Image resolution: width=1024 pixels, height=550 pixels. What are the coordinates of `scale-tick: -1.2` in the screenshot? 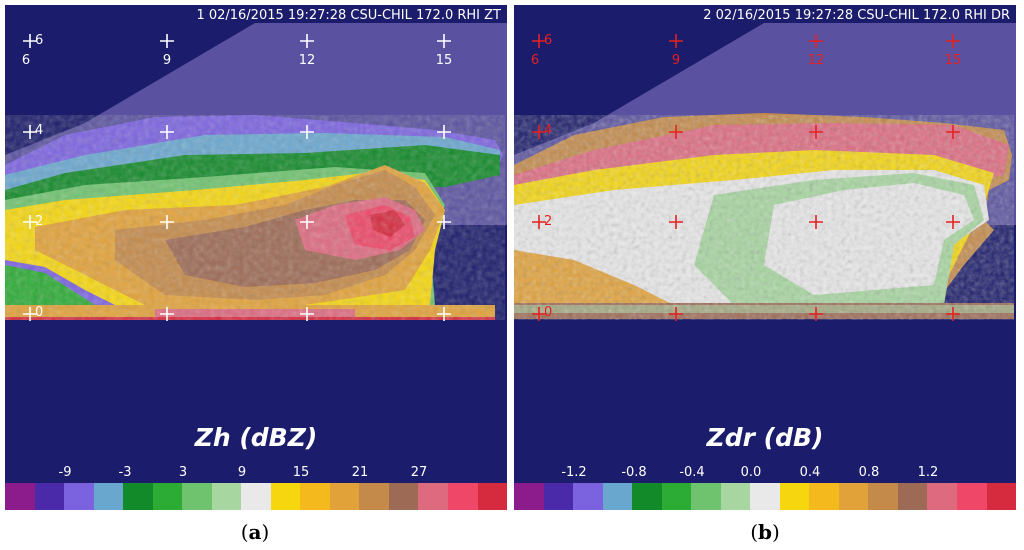 It's located at (574, 472).